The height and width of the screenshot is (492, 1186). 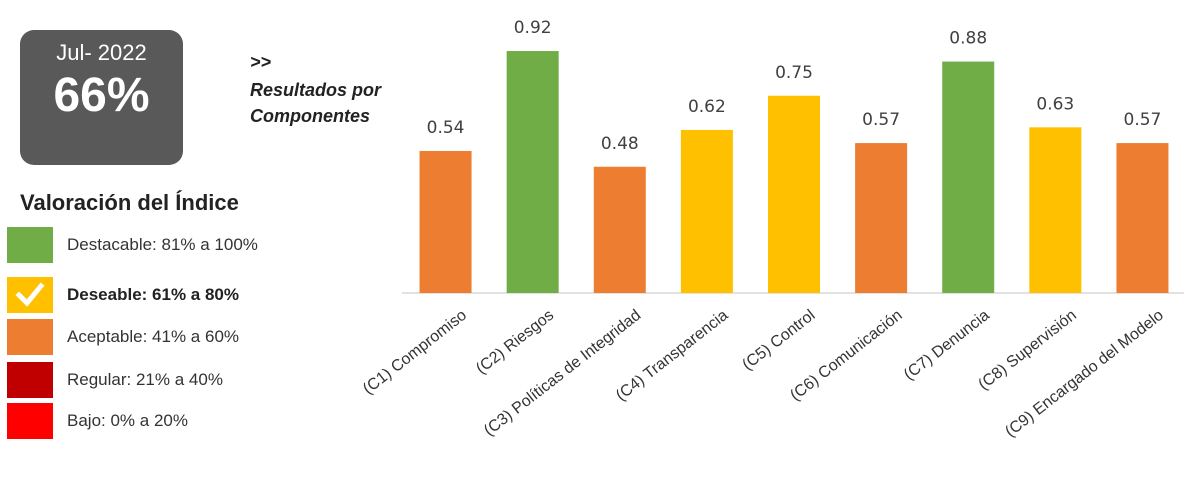 What do you see at coordinates (881, 120) in the screenshot?
I see `data-label-c6: 0.57` at bounding box center [881, 120].